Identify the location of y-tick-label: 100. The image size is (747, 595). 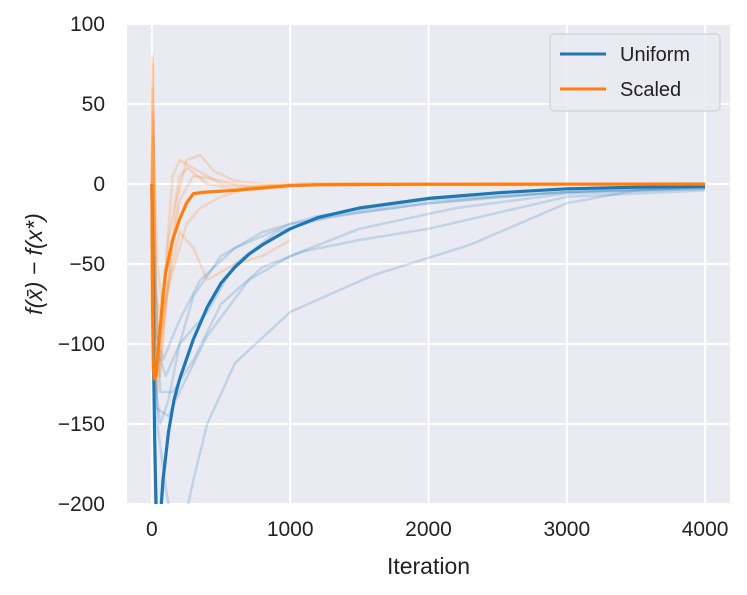
(87, 24).